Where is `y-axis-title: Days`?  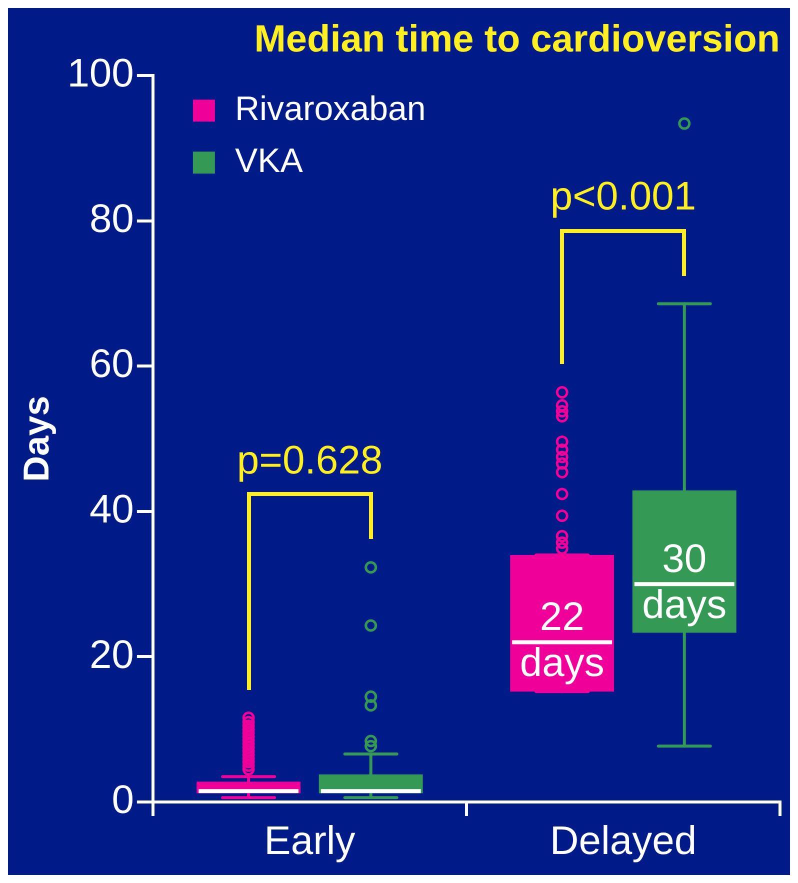
y-axis-title: Days is located at coordinates (36, 439).